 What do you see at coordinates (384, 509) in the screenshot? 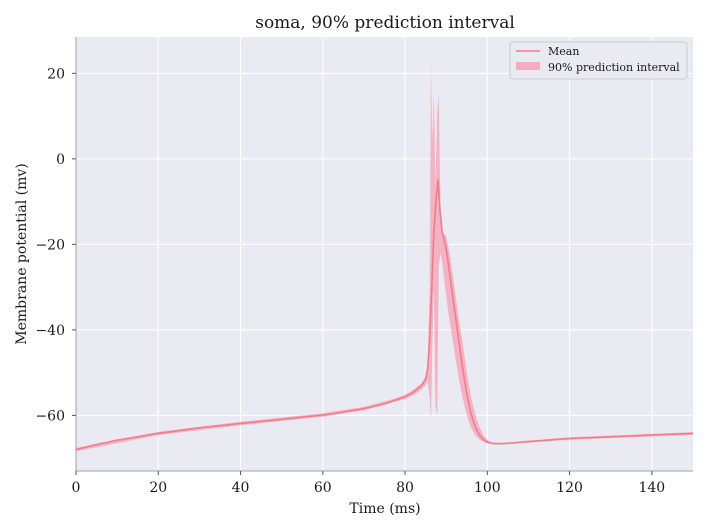
I see `x-axis-label: Time (ms)` at bounding box center [384, 509].